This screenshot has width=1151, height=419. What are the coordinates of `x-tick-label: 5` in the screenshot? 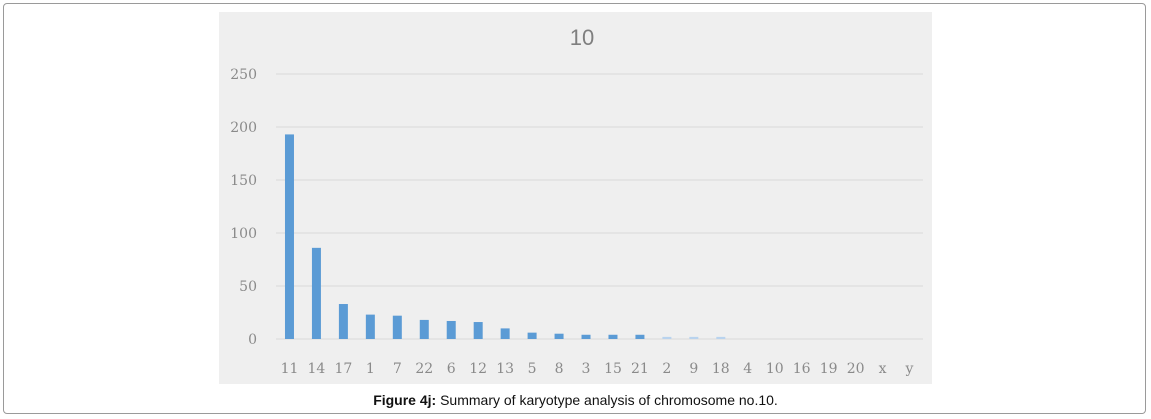 It's located at (532, 369).